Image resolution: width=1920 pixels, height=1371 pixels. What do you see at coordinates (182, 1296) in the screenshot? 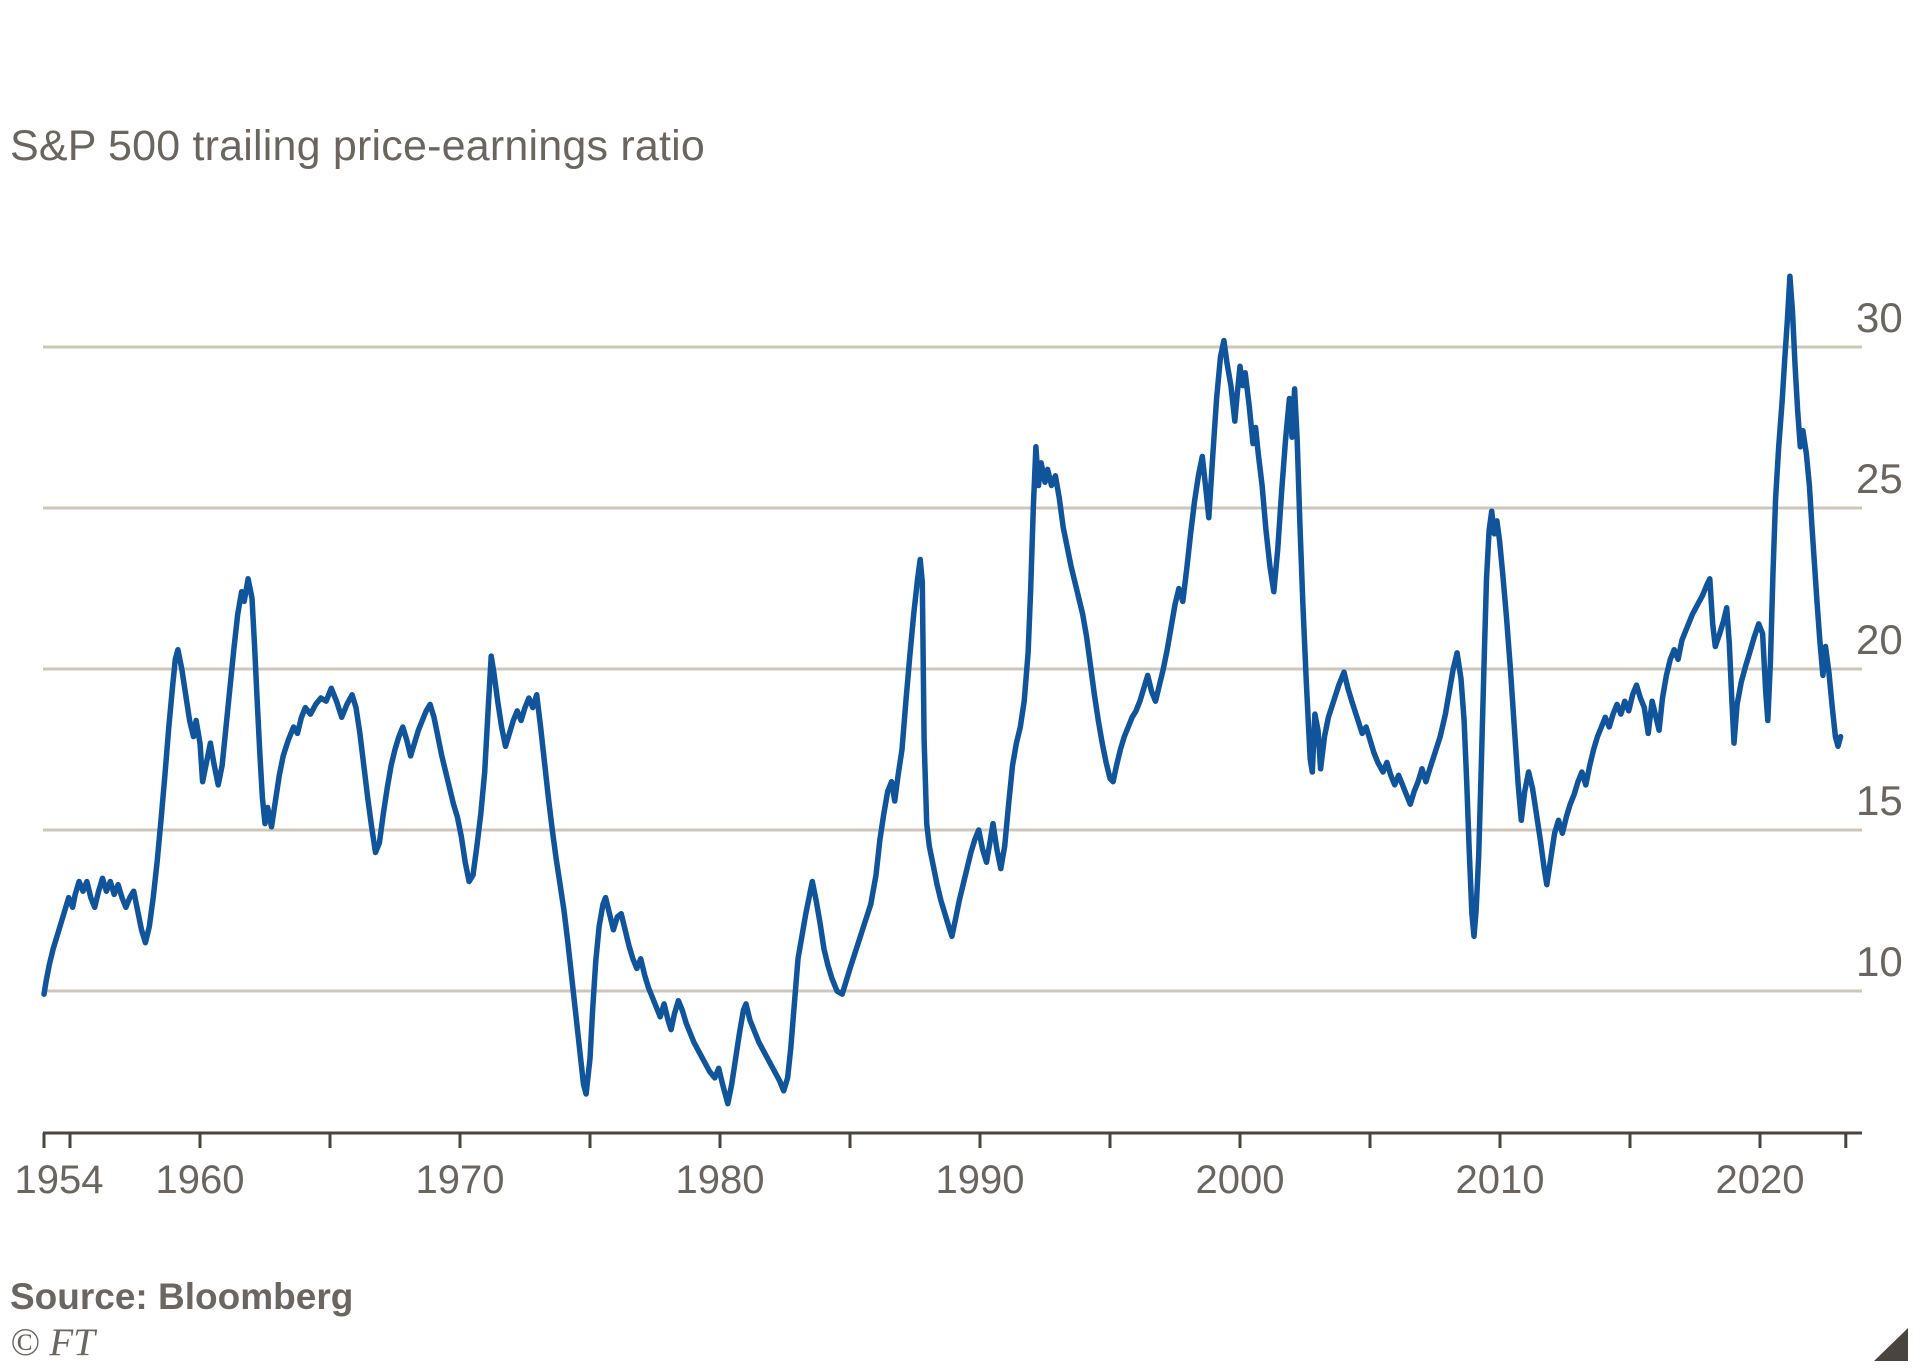
I see `source-label: Source: Bloomberg` at bounding box center [182, 1296].